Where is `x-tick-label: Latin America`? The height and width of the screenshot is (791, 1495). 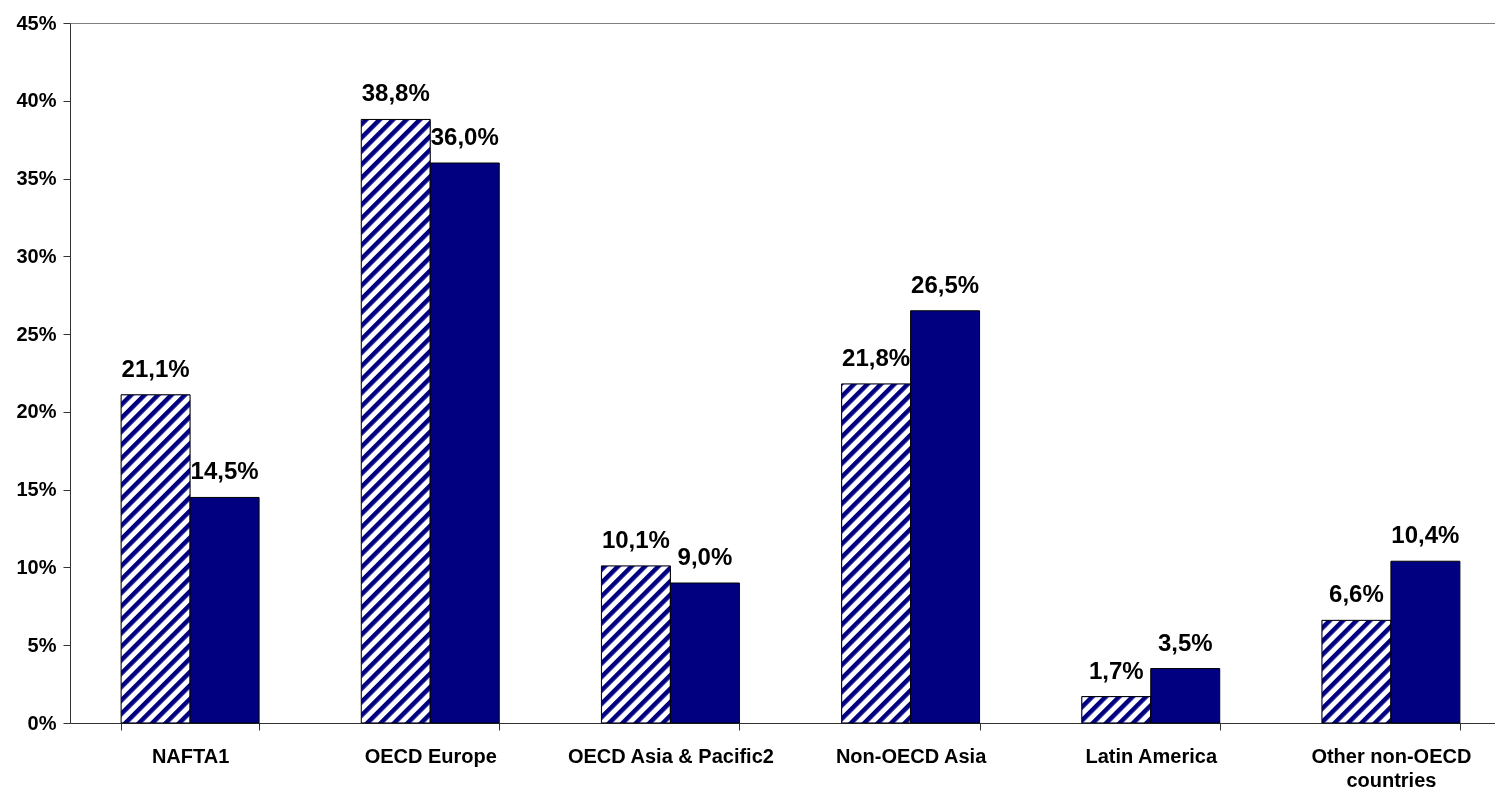 x-tick-label: Latin America is located at coordinates (1151, 755).